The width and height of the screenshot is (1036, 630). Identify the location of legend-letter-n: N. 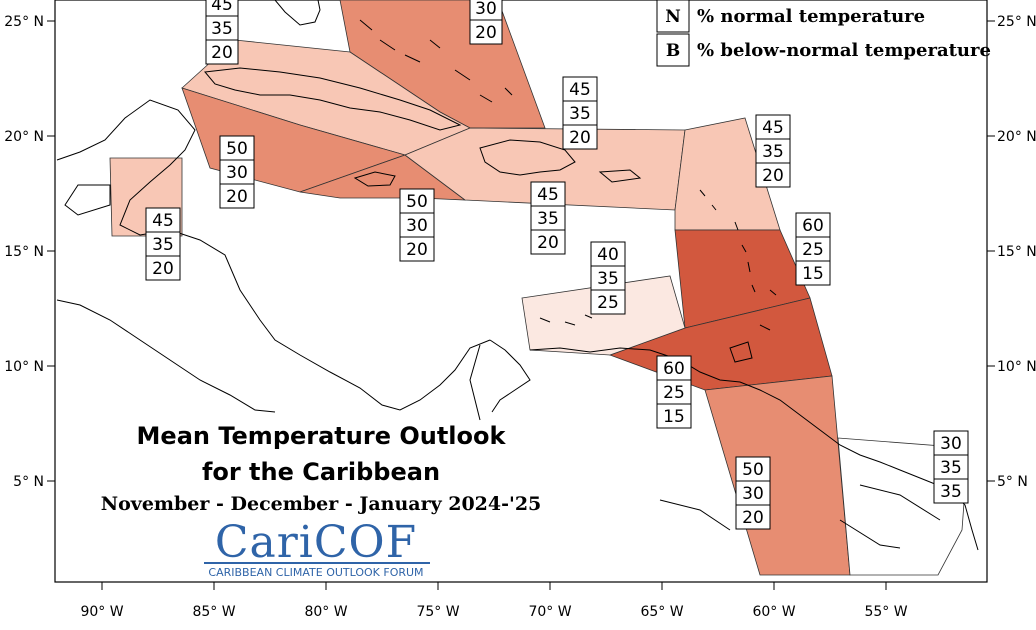
(673, 17).